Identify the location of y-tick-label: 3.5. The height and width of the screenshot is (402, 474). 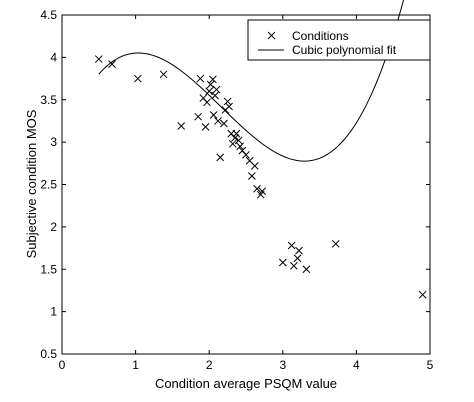
(48, 100).